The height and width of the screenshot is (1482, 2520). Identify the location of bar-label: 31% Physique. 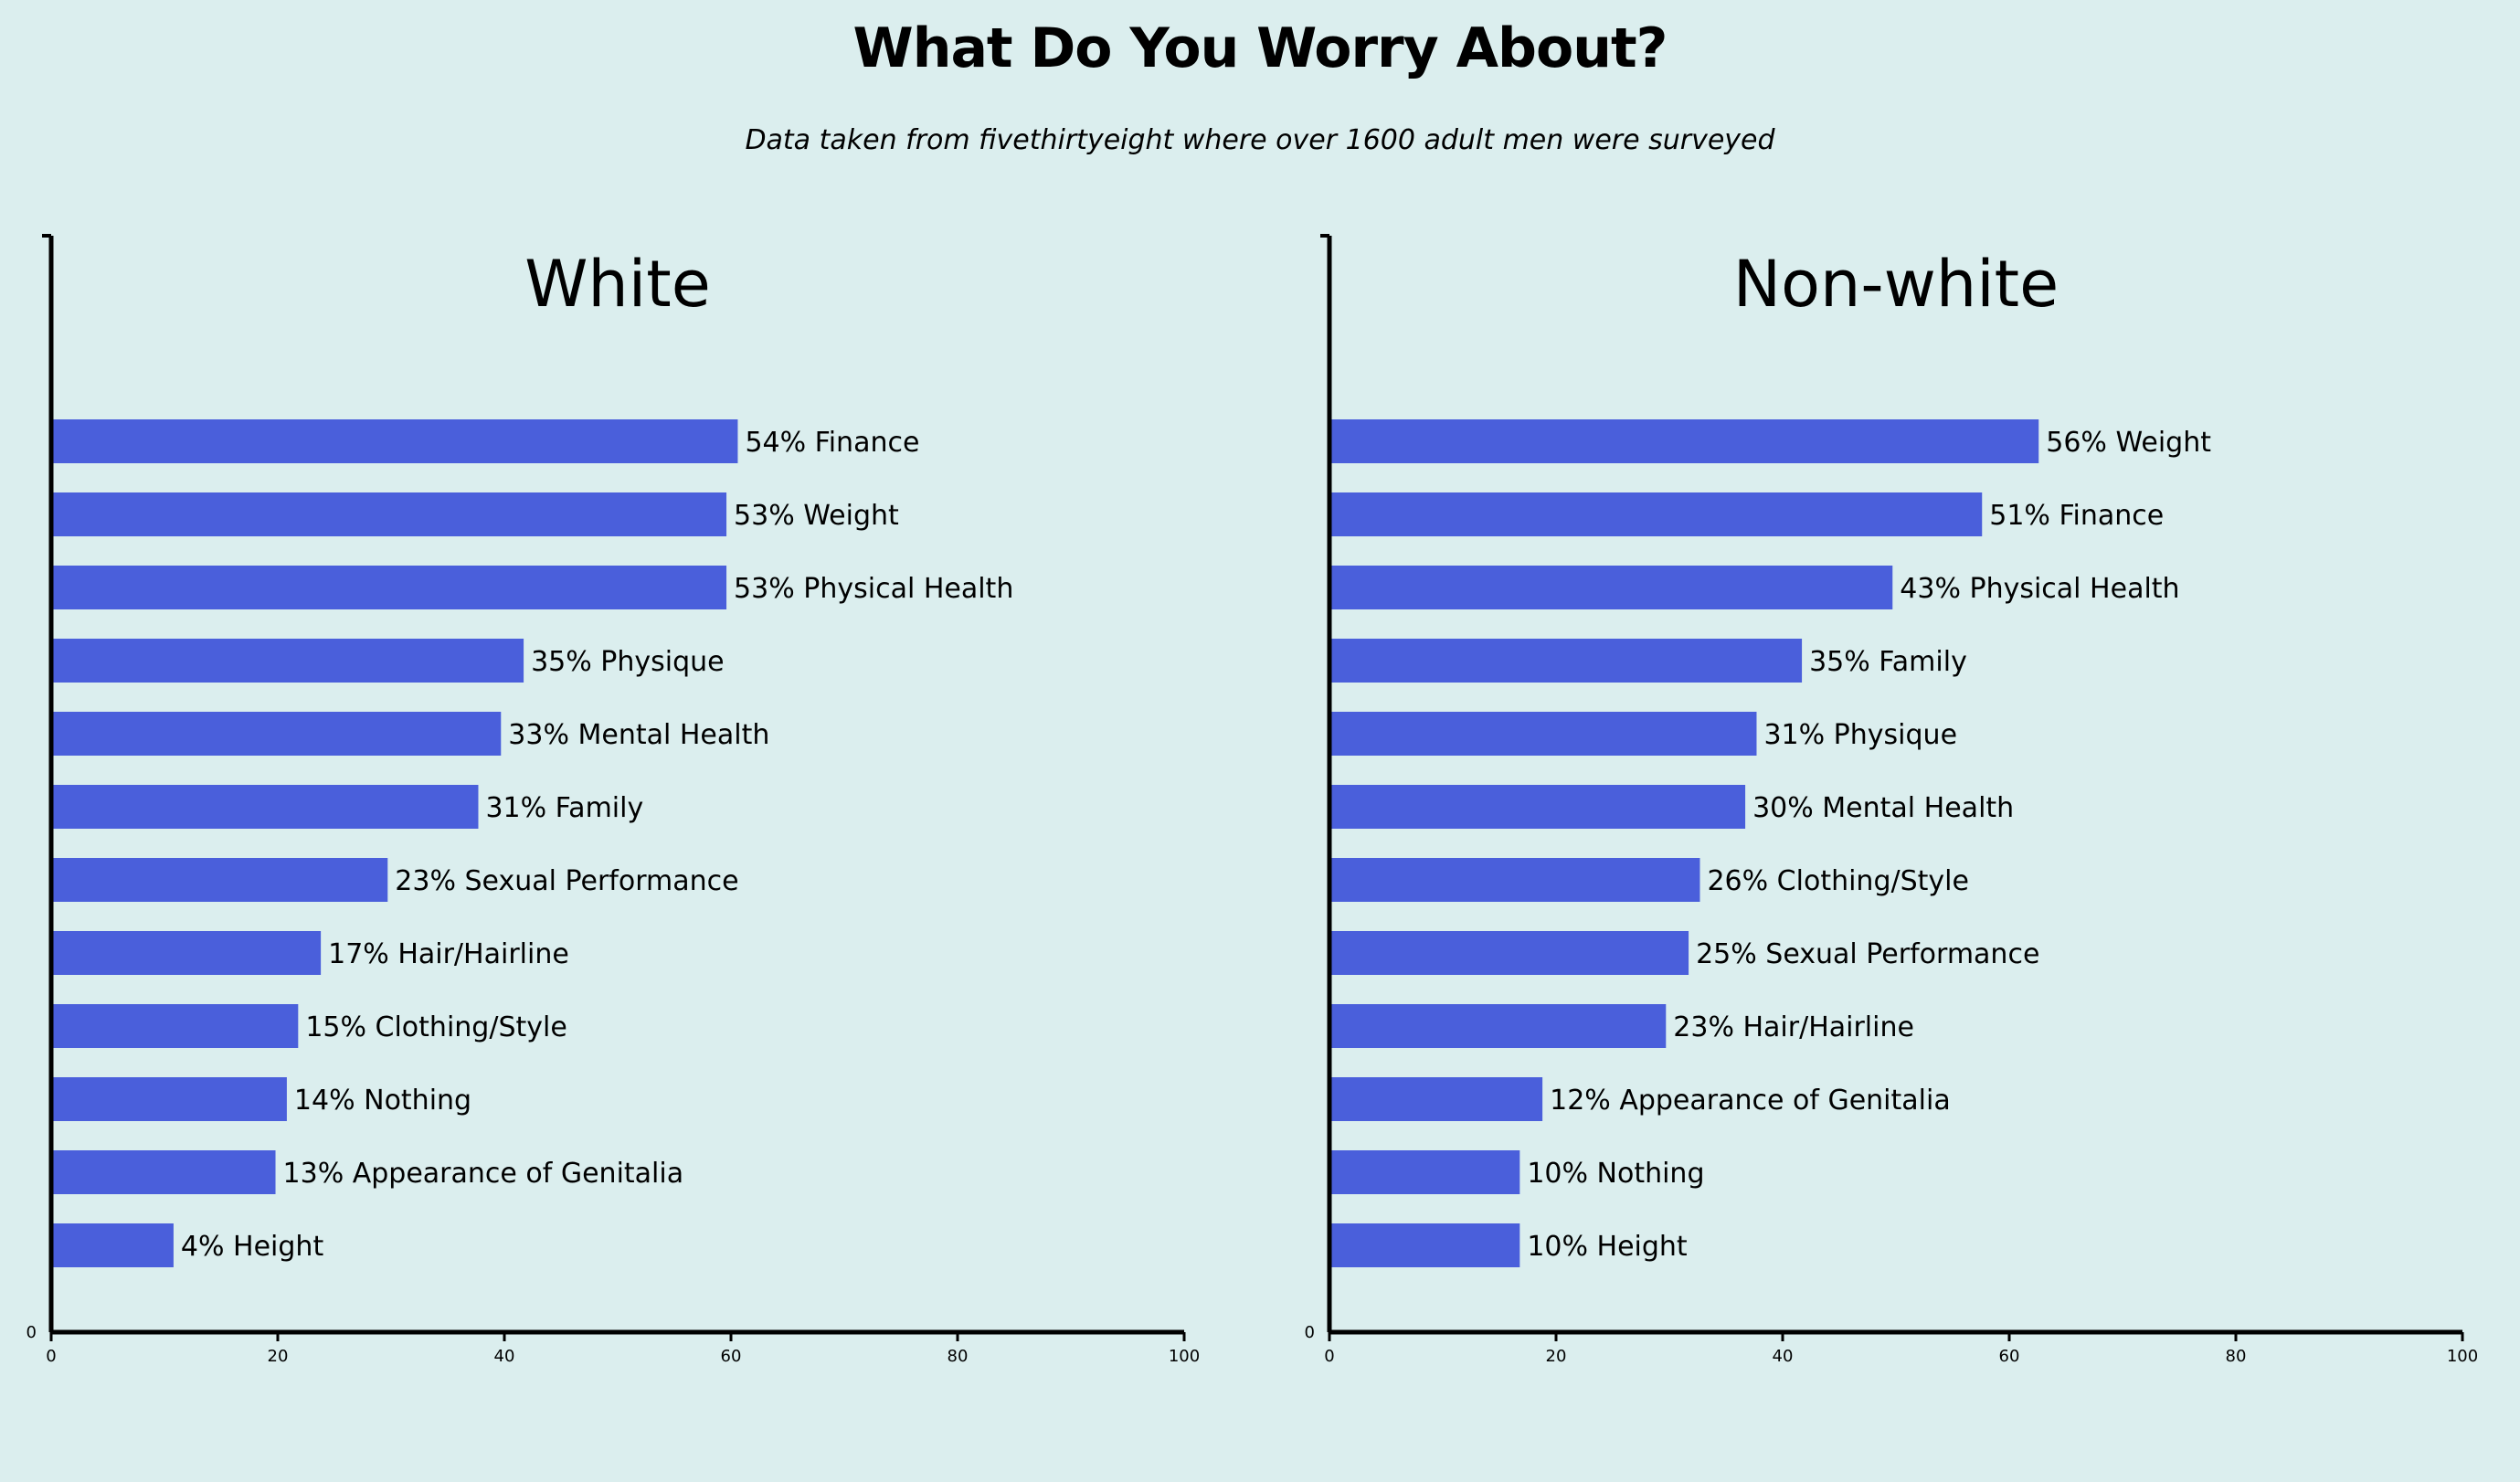
(1860, 735).